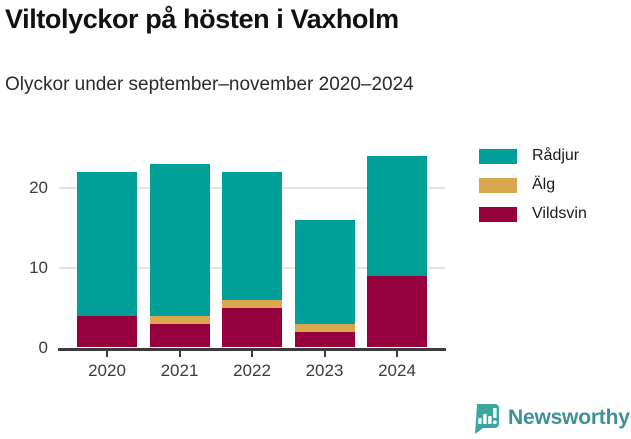  I want to click on bar-segment-Rådjur-2023, so click(324, 272).